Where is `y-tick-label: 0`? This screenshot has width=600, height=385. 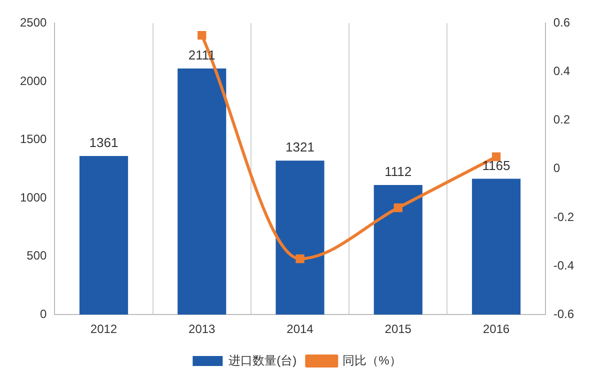
y-tick-label: 0 is located at coordinates (44, 313).